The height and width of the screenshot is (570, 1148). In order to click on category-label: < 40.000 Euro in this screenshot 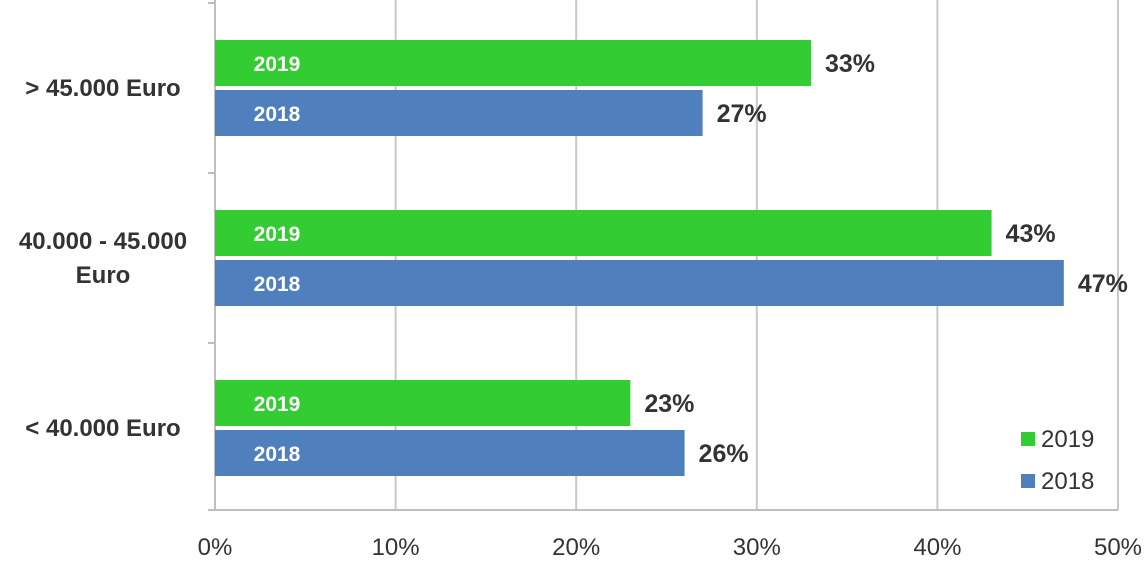, I will do `click(102, 428)`.